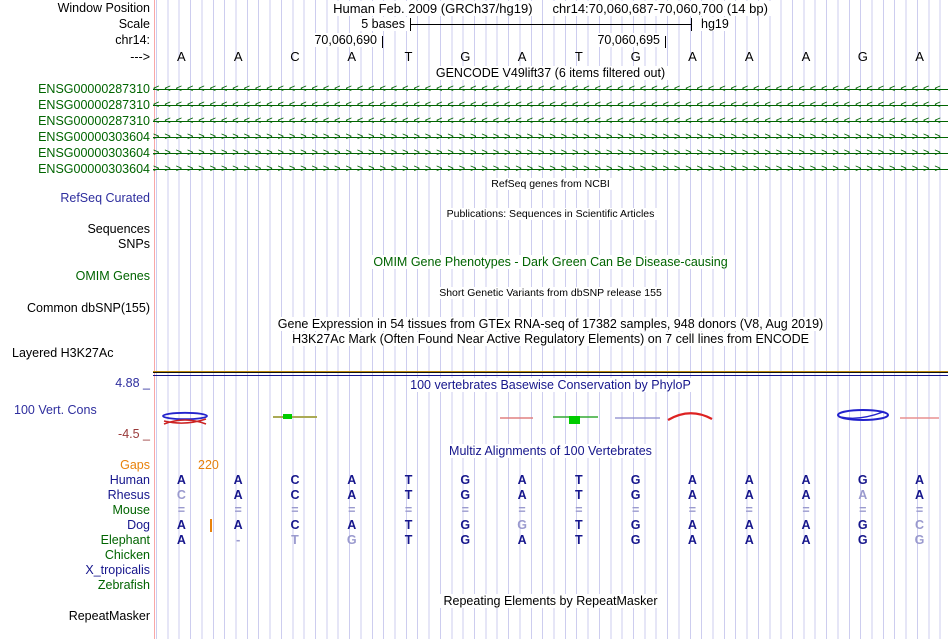 Image resolution: width=950 pixels, height=639 pixels. I want to click on species-label: Gaps, so click(135, 465).